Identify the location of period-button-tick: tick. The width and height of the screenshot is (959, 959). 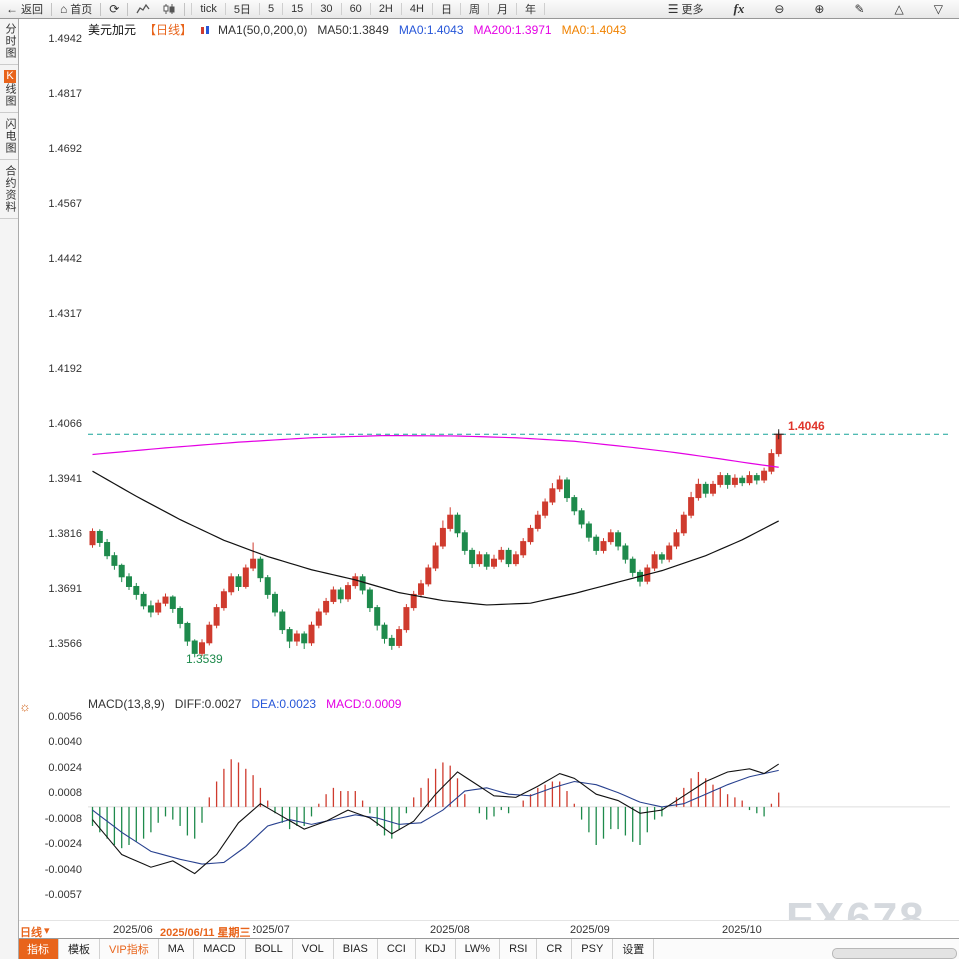
(208, 9).